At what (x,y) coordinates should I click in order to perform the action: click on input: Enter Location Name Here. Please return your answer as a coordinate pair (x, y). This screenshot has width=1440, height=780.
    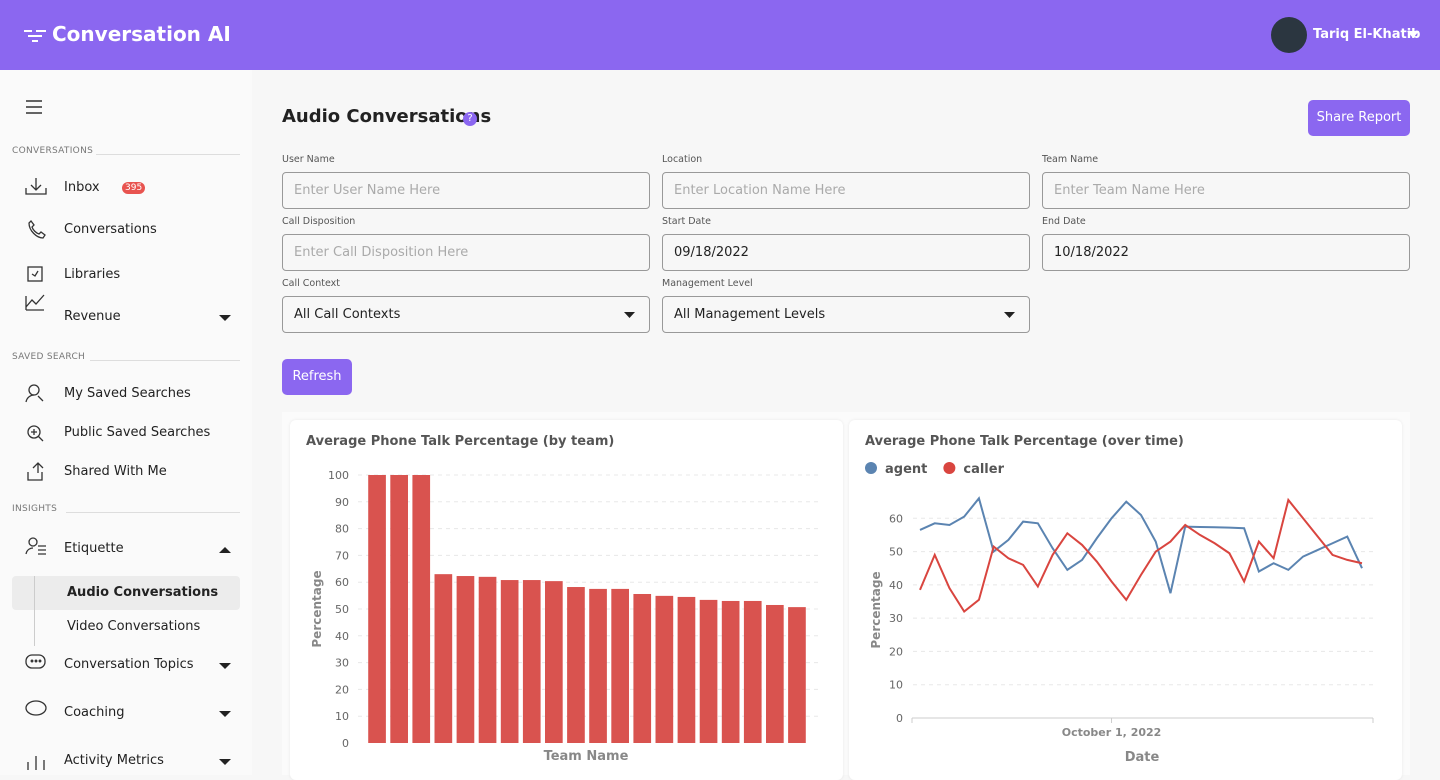
    Looking at the image, I should click on (846, 190).